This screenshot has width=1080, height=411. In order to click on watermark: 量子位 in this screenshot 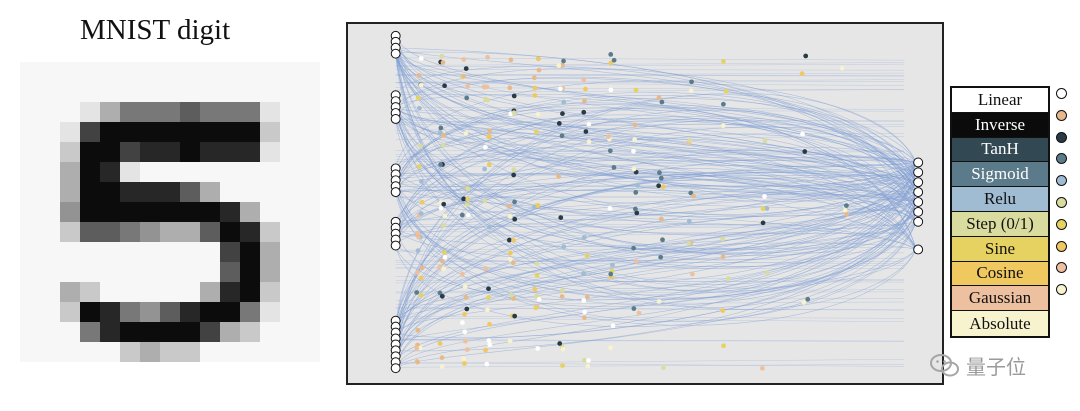, I will do `click(978, 365)`.